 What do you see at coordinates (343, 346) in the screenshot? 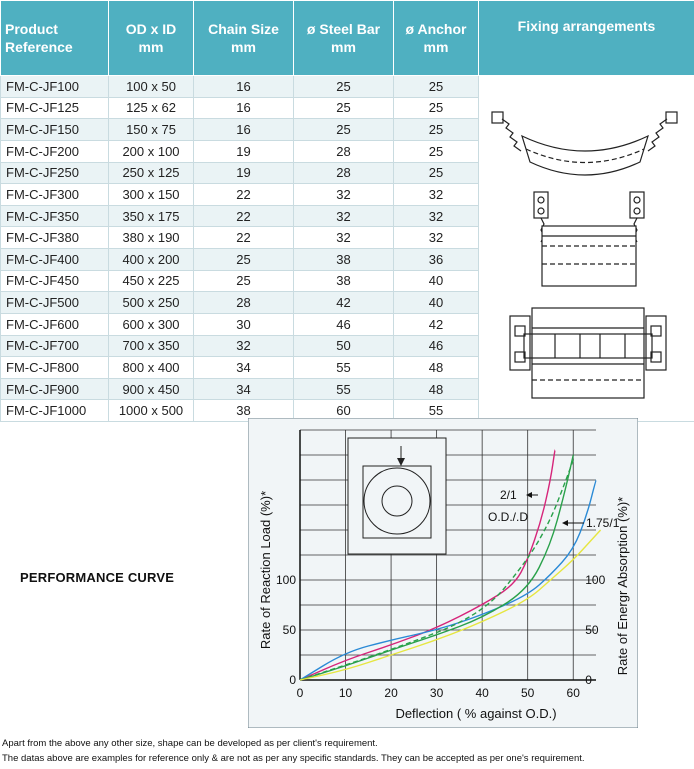
I see `steel-bar-cell: 50` at bounding box center [343, 346].